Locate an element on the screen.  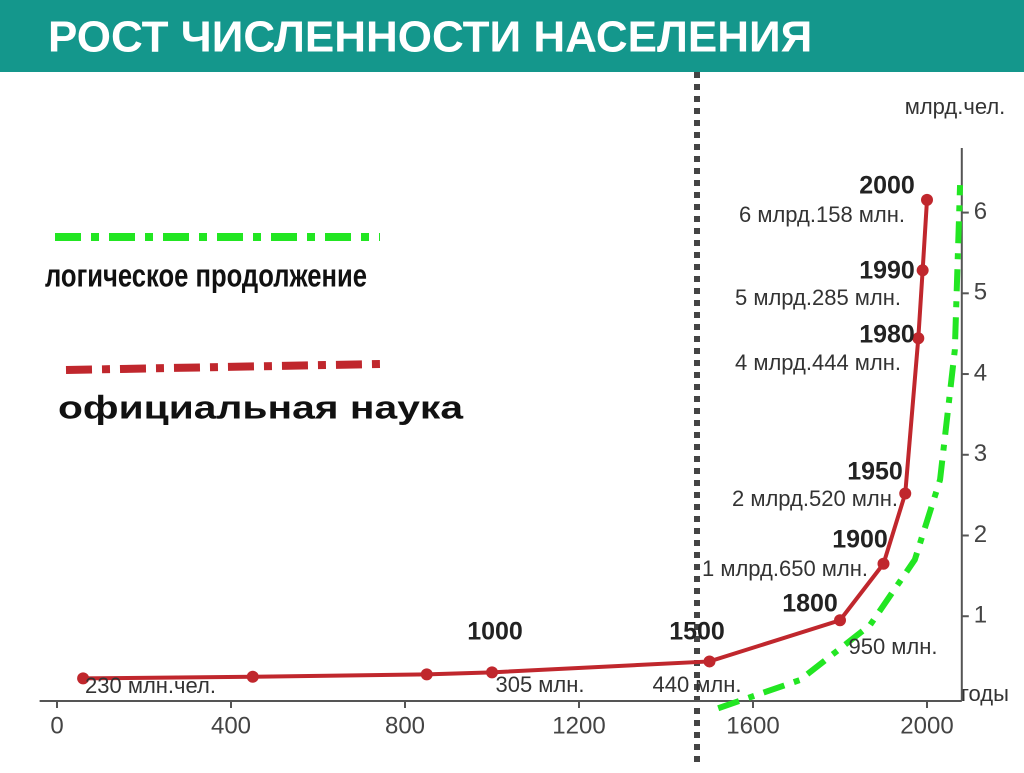
x-tick-label: 1600 is located at coordinates (752, 725).